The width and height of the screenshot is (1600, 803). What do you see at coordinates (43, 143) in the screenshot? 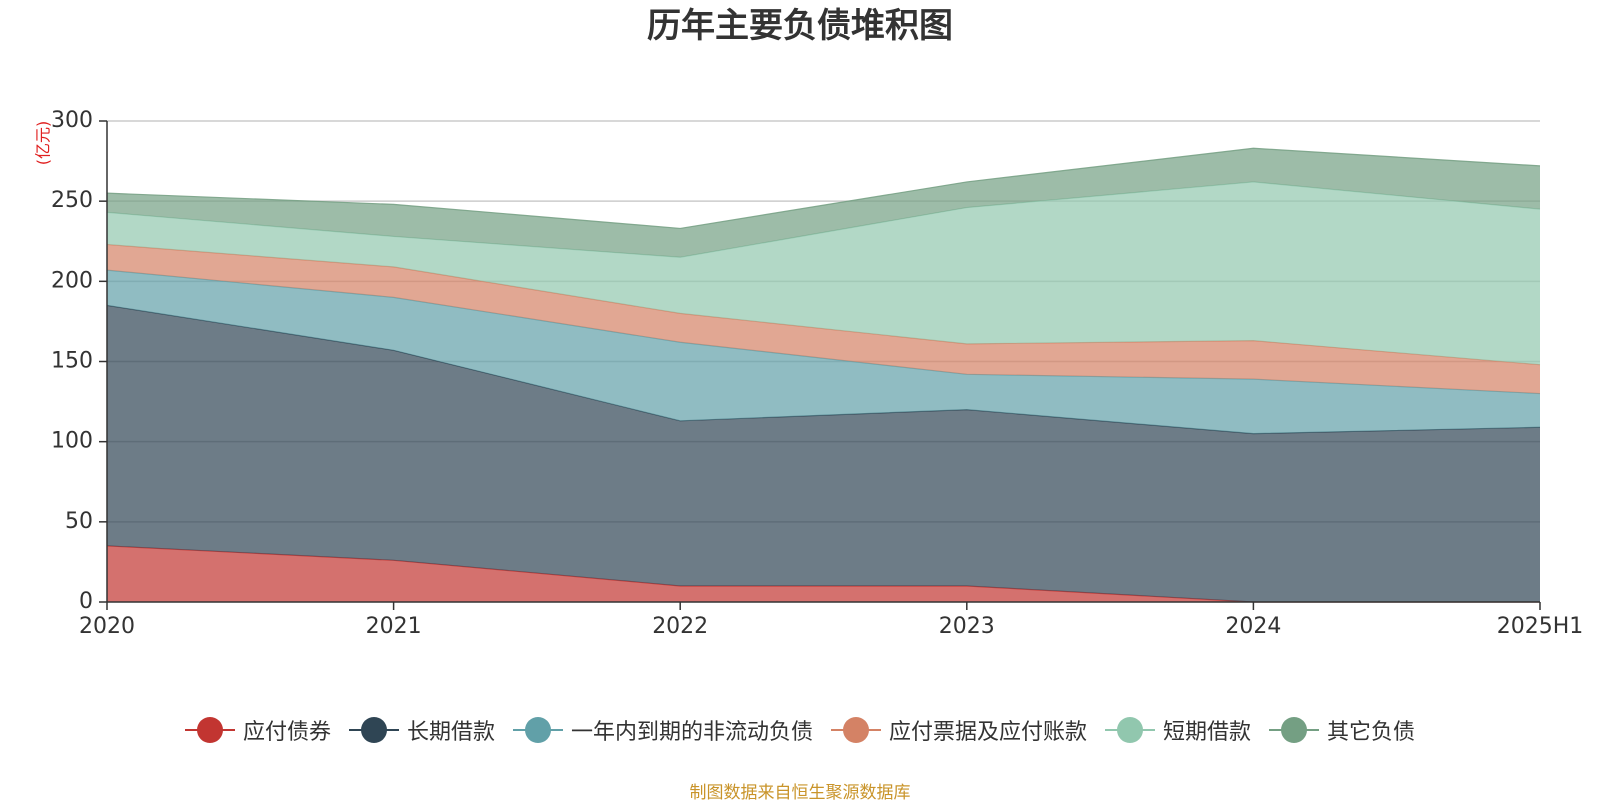
I see `y-axis-unit-label: (亿元)` at bounding box center [43, 143].